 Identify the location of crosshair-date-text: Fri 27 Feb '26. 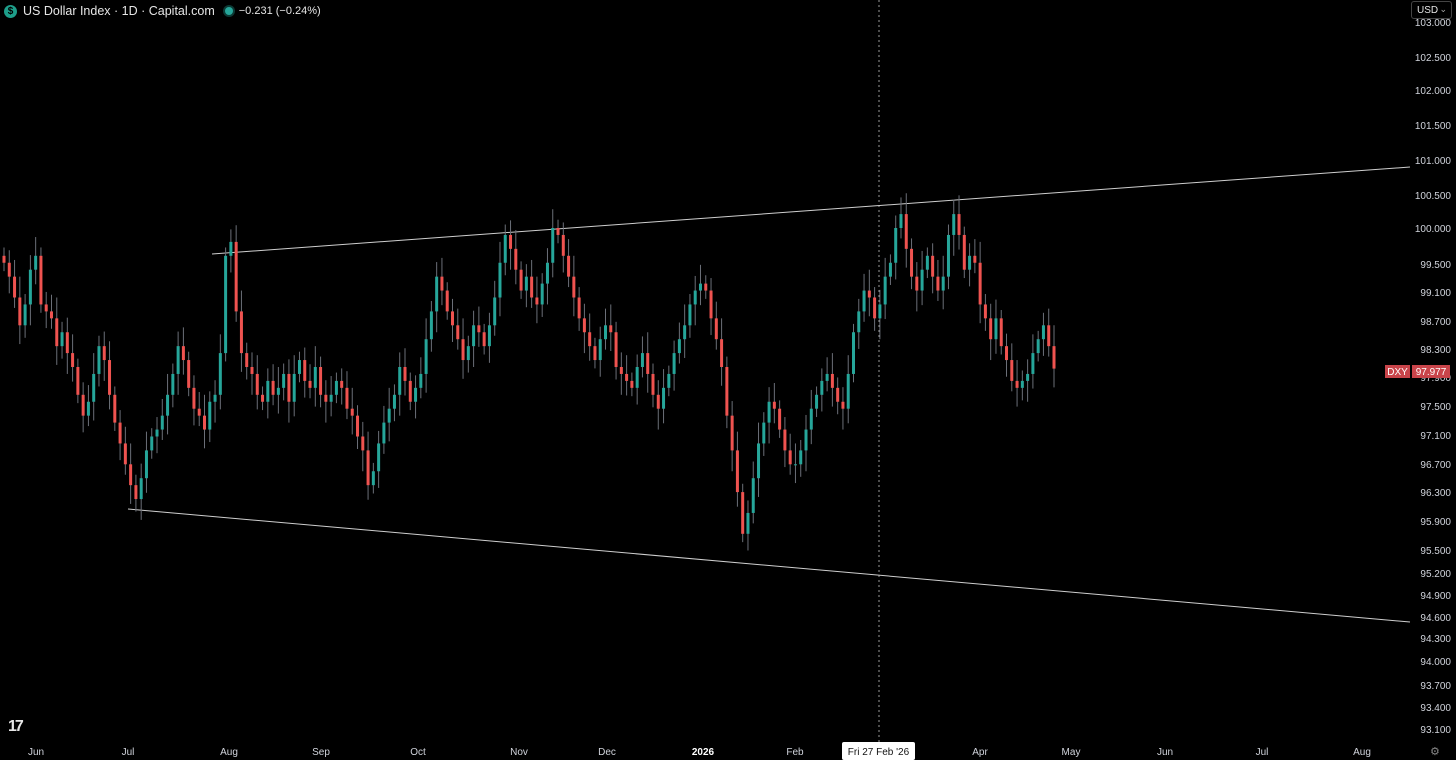
(879, 752).